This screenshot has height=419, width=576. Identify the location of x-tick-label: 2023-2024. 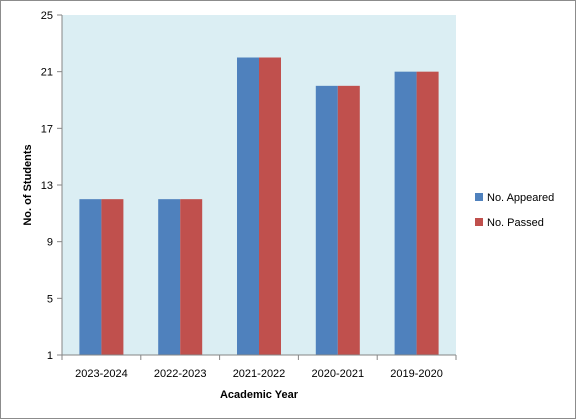
(101, 374).